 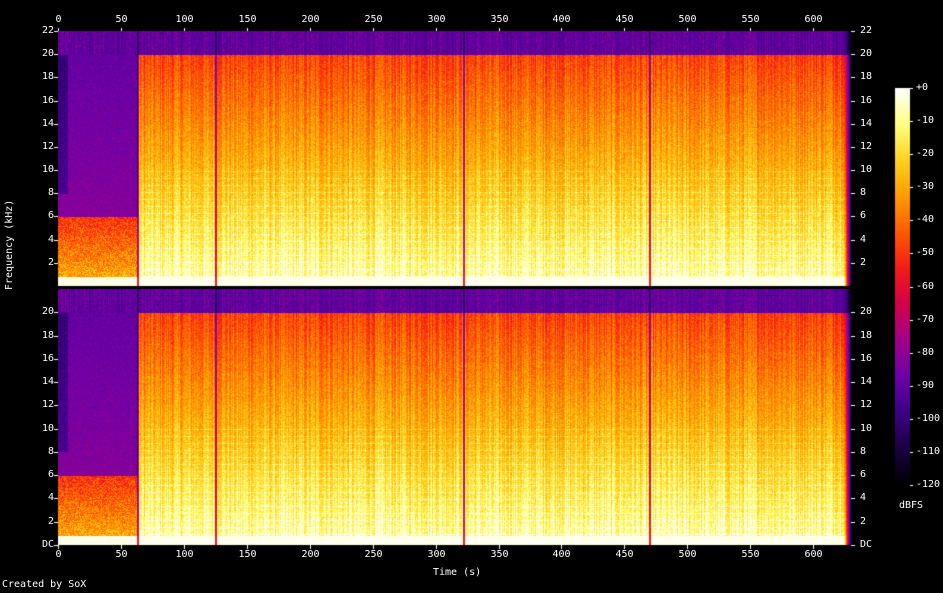 I want to click on y-tick-label-left-ch1: 2, so click(x=50, y=262).